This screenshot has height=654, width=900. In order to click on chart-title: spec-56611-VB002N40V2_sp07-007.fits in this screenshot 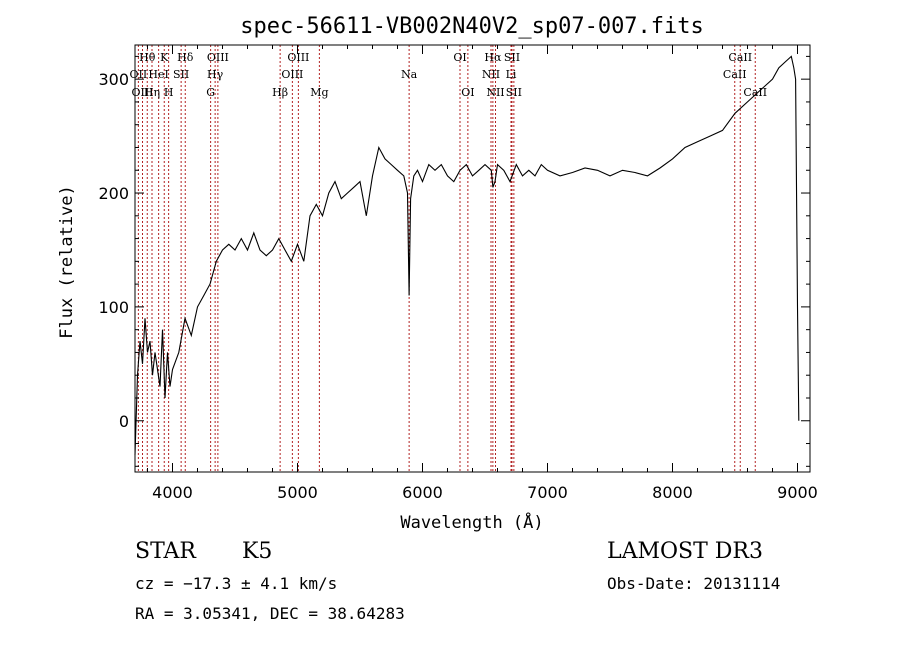, I will do `click(472, 26)`.